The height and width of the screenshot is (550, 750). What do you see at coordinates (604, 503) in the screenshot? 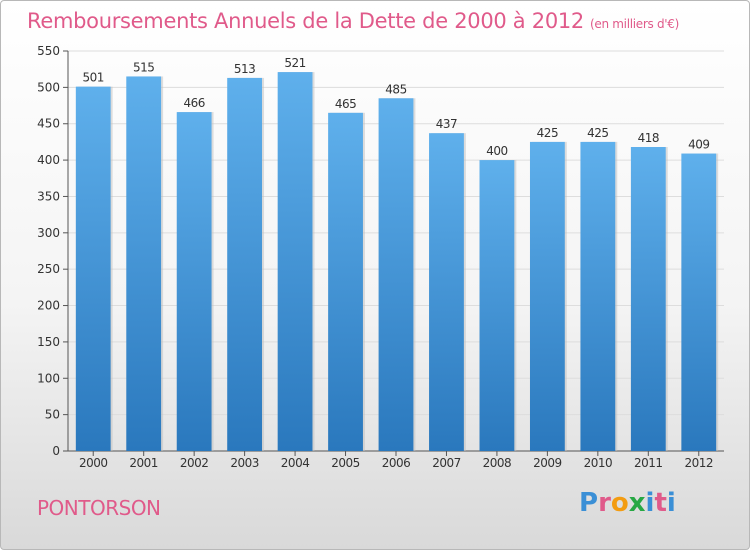
I see `brand-letter: r` at bounding box center [604, 503].